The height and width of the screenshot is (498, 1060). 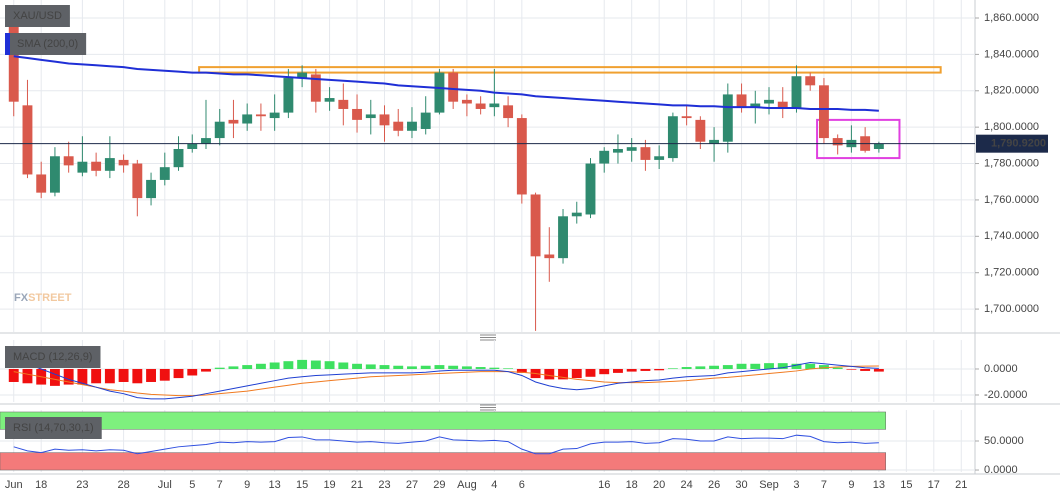 I want to click on last-price-box, so click(x=1012, y=143).